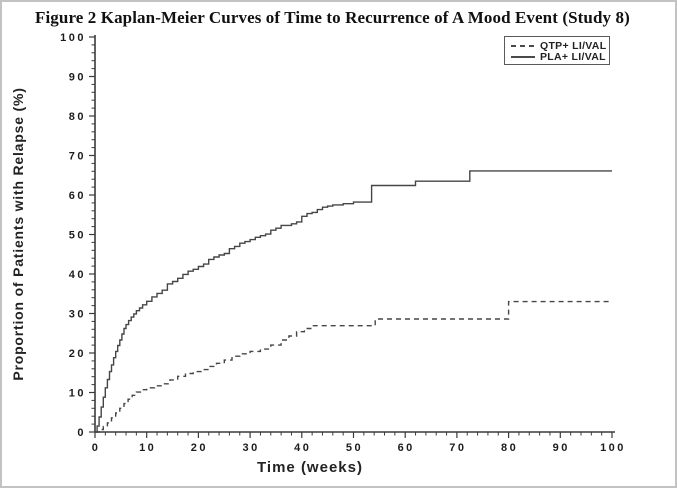 The image size is (677, 488). I want to click on x-tick-label: 10, so click(147, 448).